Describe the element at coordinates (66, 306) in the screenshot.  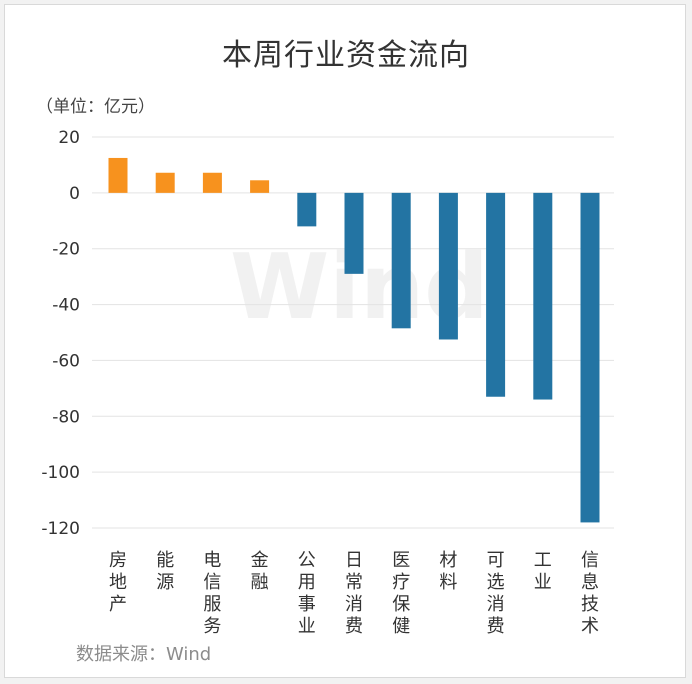
I see `y-tick-label: -40` at that location.